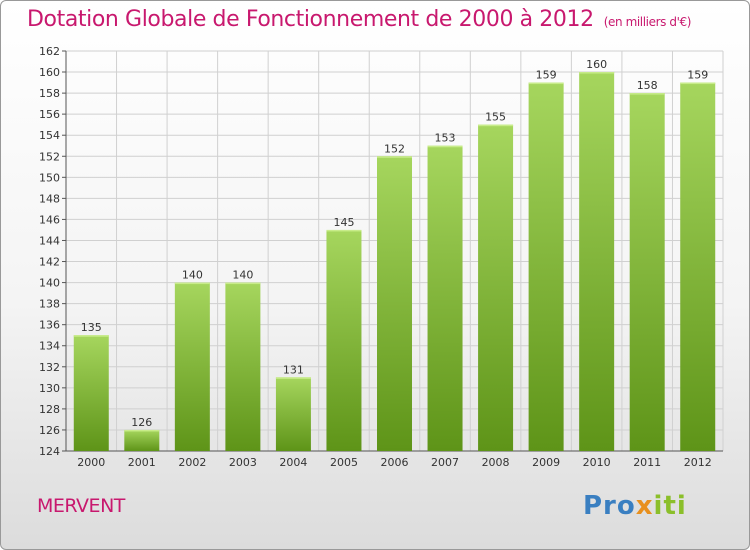 This screenshot has width=750, height=550. Describe the element at coordinates (344, 462) in the screenshot. I see `x-tick-label: 2005` at that location.